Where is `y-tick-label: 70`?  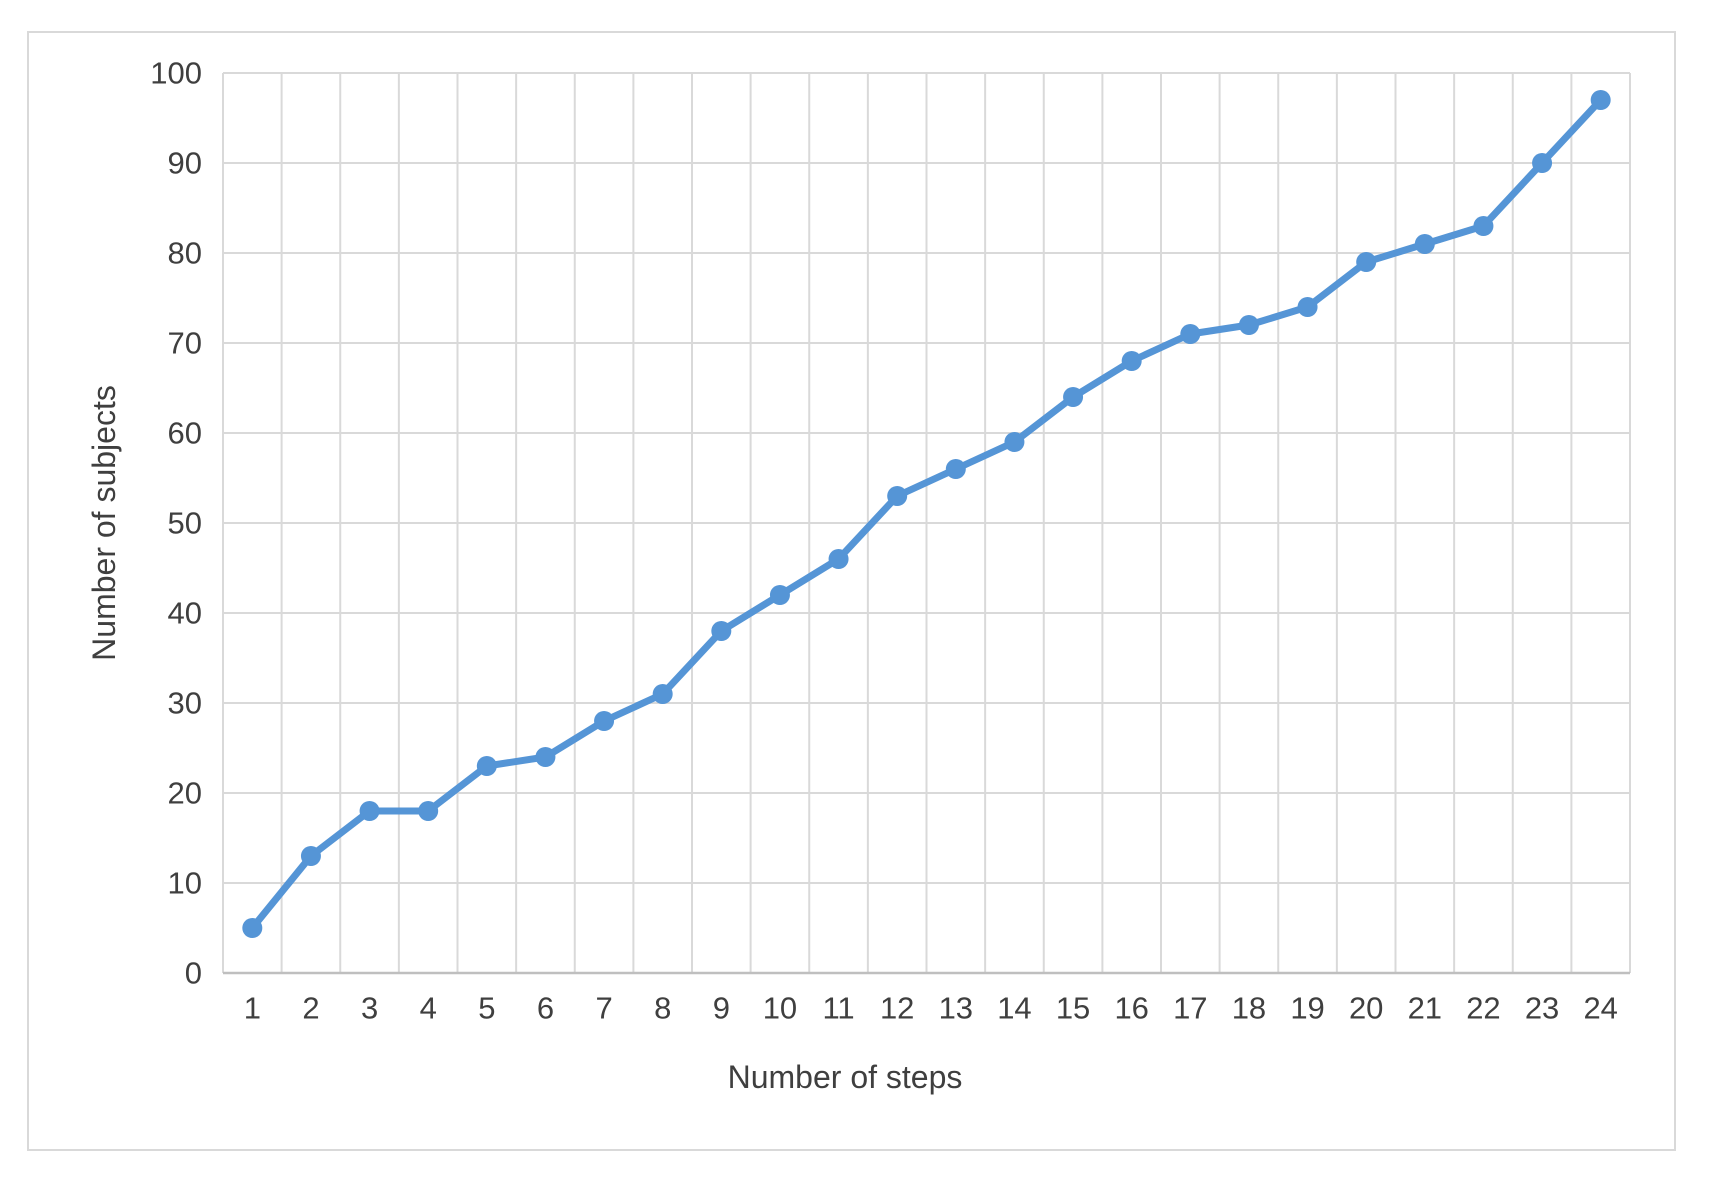
y-tick-label: 70 is located at coordinates (185, 343).